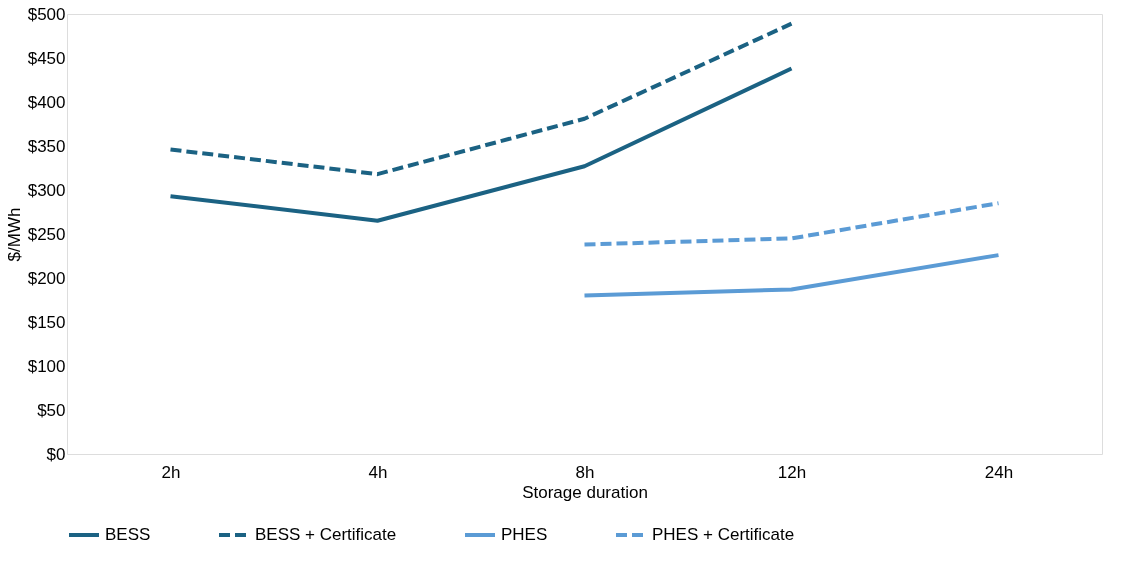 This screenshot has width=1148, height=565. Describe the element at coordinates (378, 472) in the screenshot. I see `x-tick-label: 4h` at that location.